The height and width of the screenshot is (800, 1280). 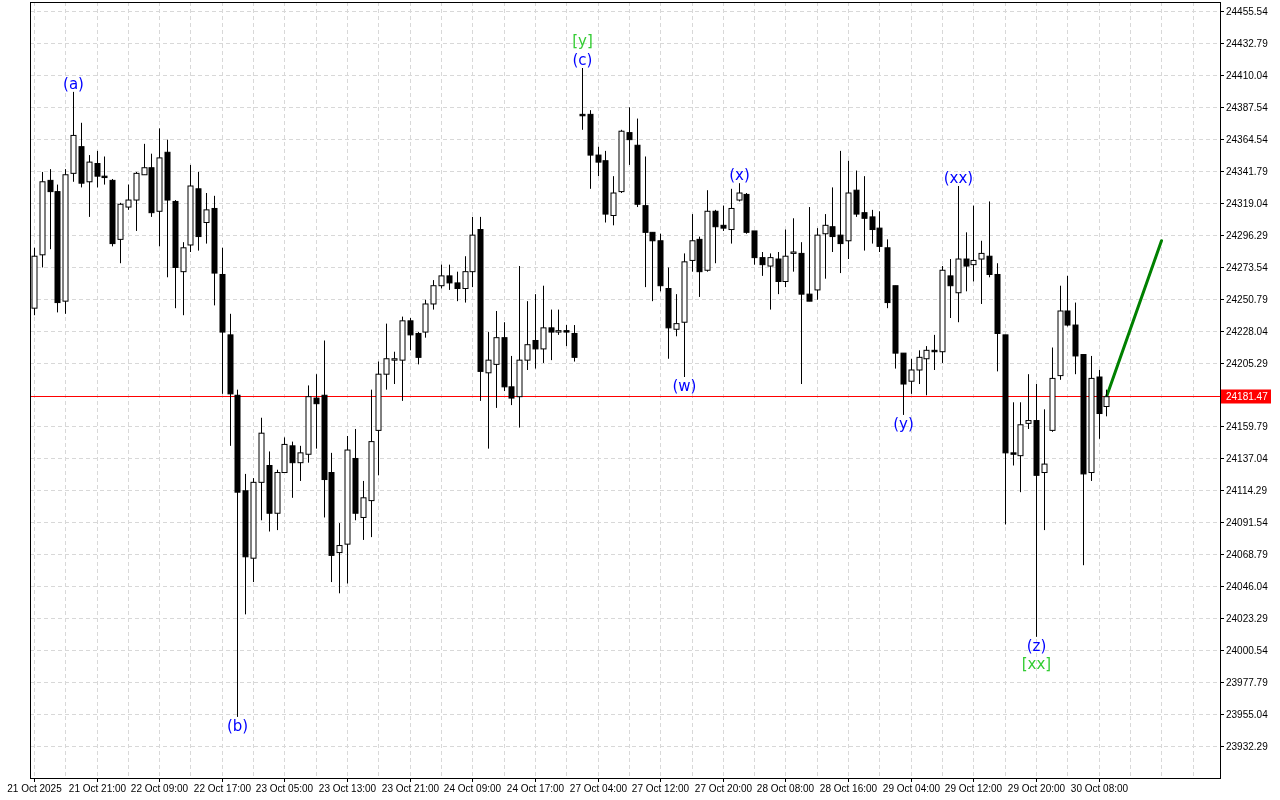 What do you see at coordinates (472, 788) in the screenshot?
I see `x-tick-label: 24 Oct 09:00` at bounding box center [472, 788].